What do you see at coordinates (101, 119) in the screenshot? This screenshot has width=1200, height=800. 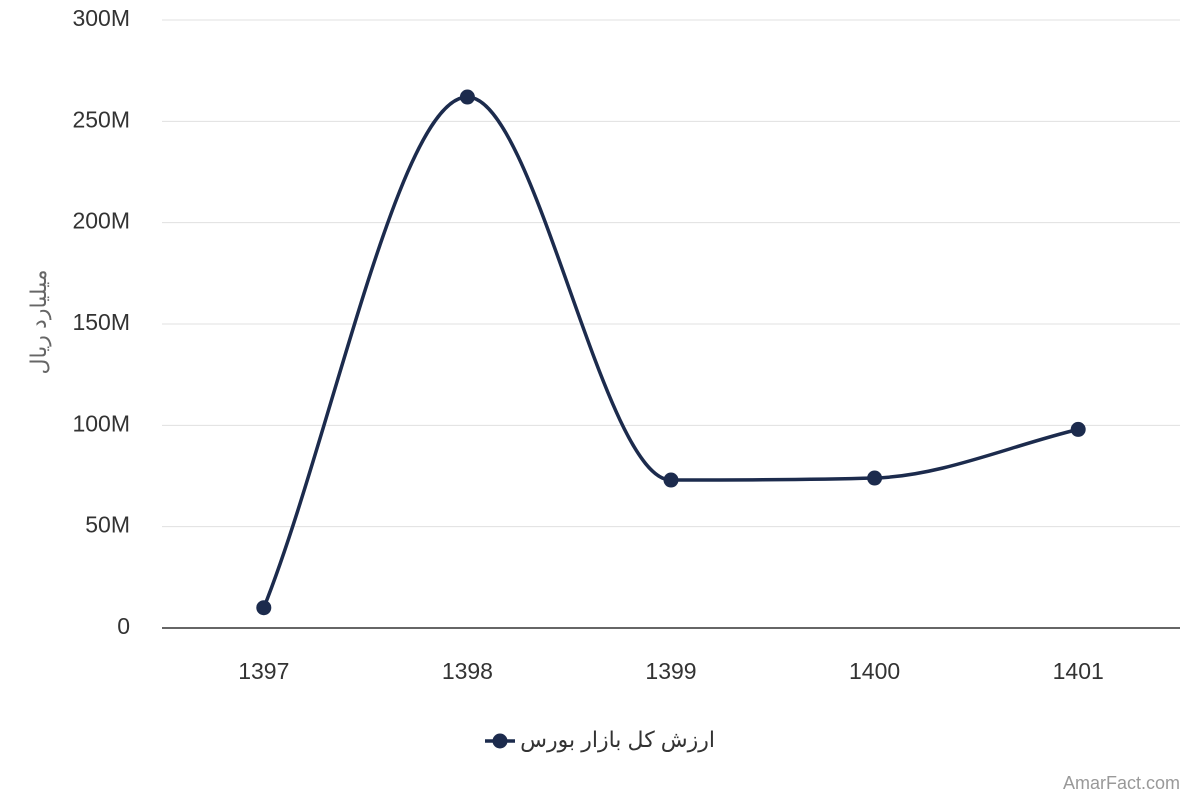 I see `y-tick-label: 250M` at bounding box center [101, 119].